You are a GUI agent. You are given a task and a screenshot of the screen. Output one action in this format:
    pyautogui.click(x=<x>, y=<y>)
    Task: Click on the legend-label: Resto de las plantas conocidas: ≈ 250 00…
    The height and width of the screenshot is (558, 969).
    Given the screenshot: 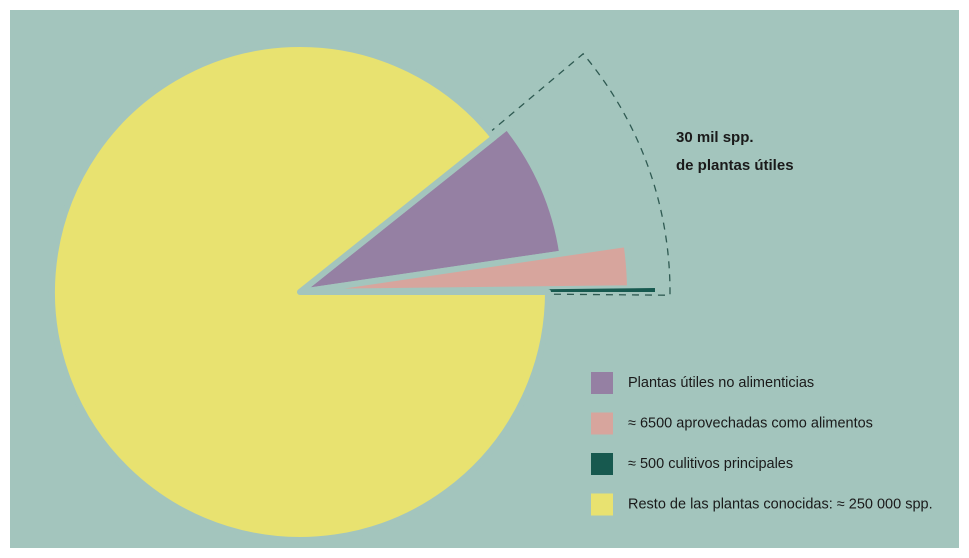 What is the action you would take?
    pyautogui.click(x=780, y=504)
    